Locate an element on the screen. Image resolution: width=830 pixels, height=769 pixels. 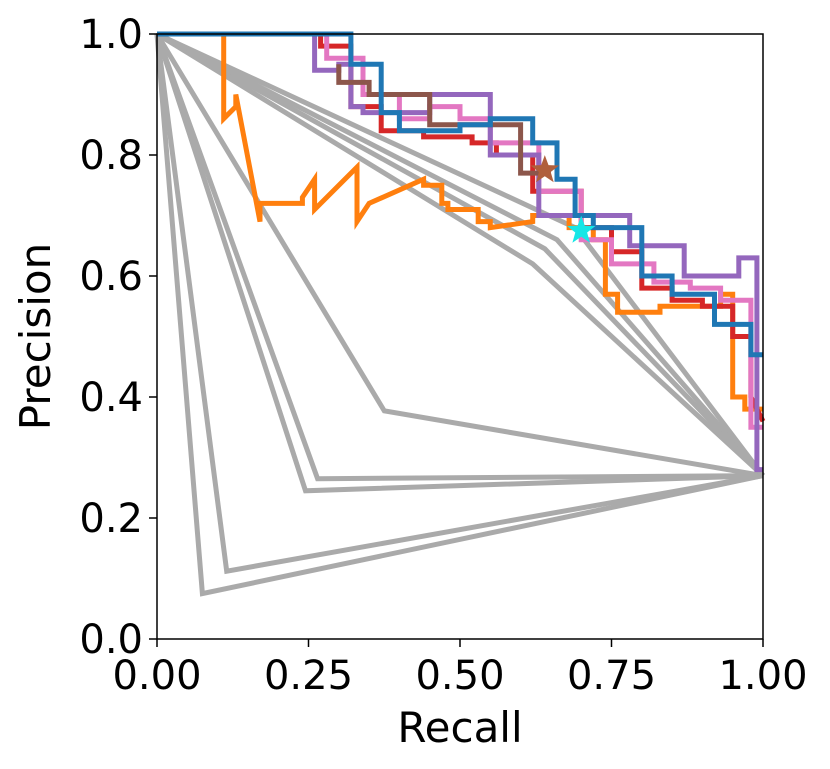
y-tick-label: 0.6 is located at coordinates (111, 277).